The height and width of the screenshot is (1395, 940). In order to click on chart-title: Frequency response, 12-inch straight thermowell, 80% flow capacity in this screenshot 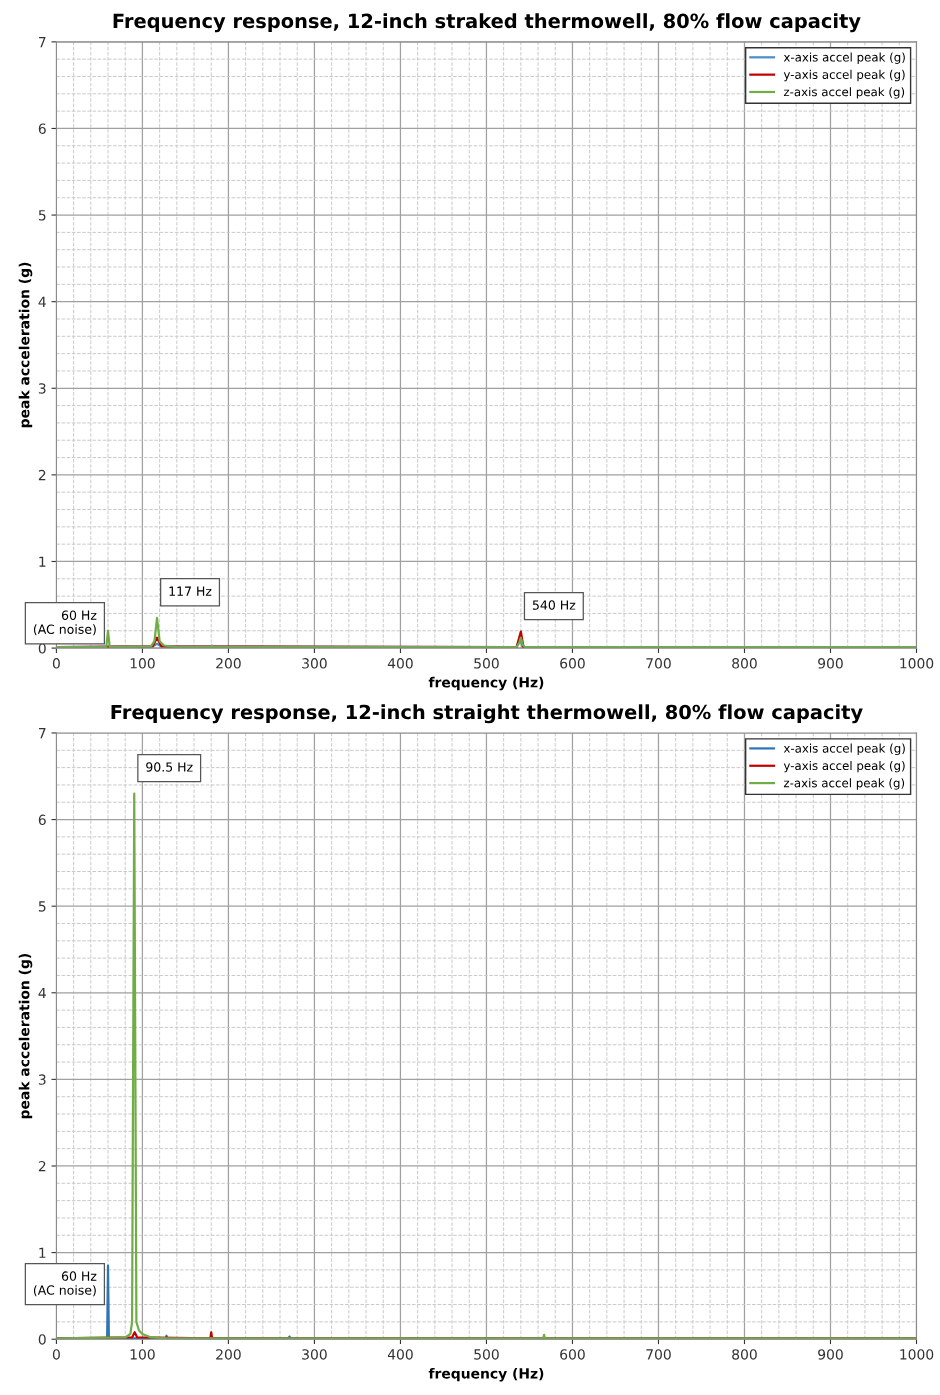, I will do `click(487, 714)`.